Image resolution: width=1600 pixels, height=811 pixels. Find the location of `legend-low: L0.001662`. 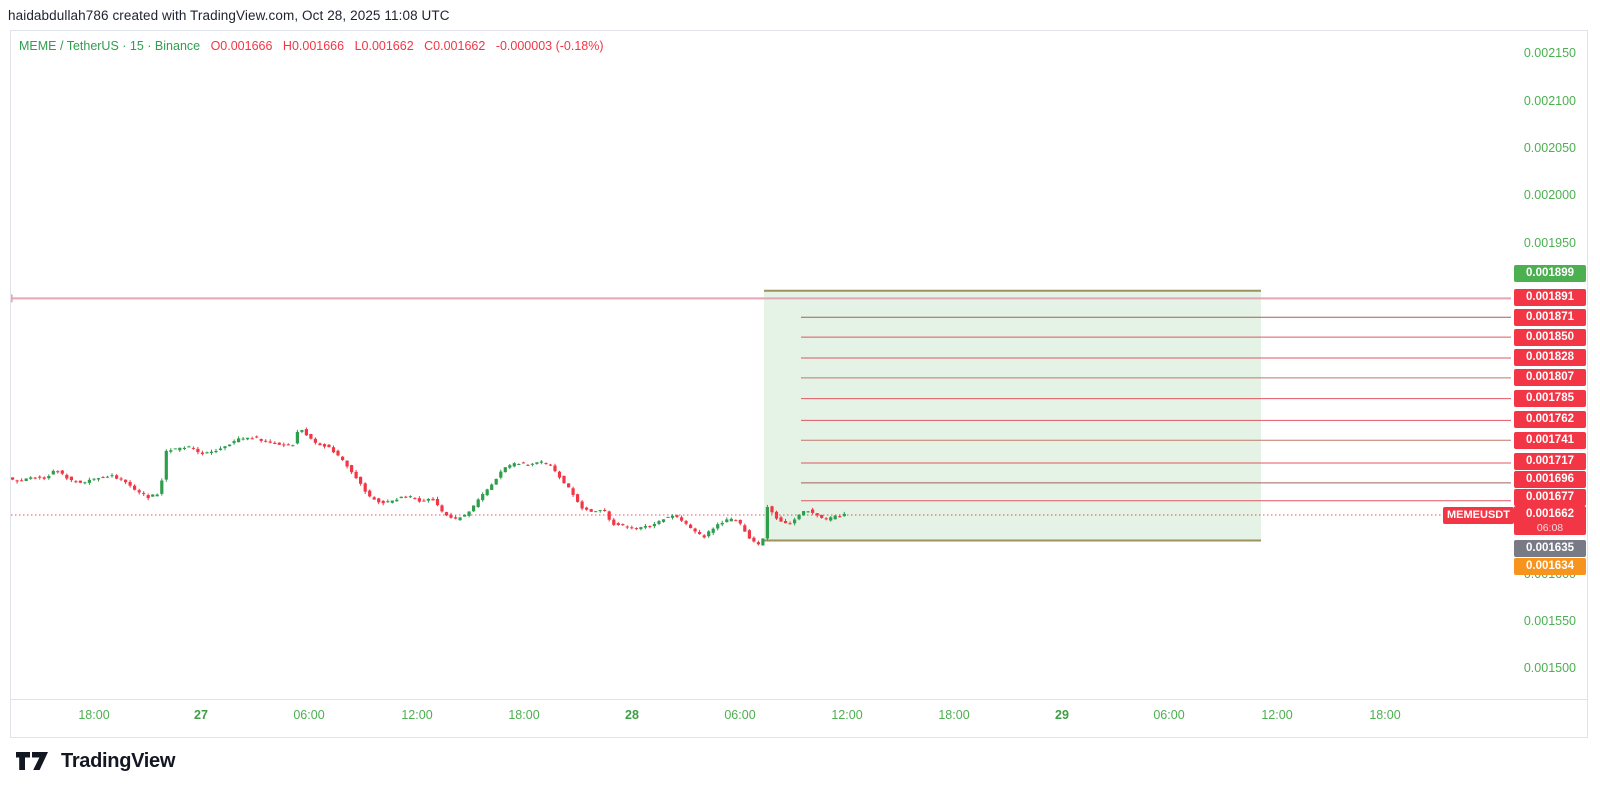

legend-low: L0.001662 is located at coordinates (384, 46).